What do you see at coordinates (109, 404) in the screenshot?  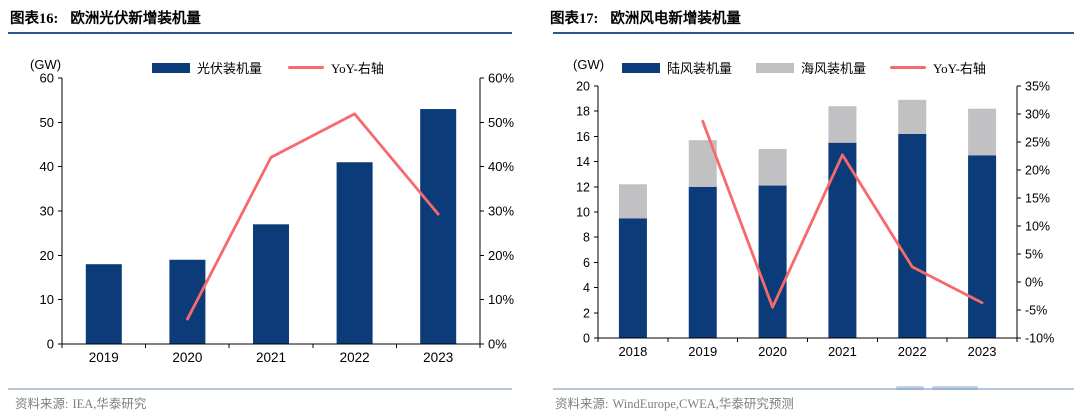 I see `pv-source-text: IEA,华泰研究` at bounding box center [109, 404].